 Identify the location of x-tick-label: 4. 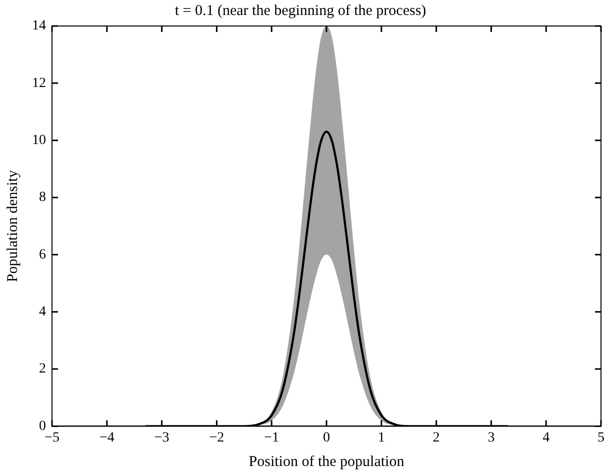
(546, 438).